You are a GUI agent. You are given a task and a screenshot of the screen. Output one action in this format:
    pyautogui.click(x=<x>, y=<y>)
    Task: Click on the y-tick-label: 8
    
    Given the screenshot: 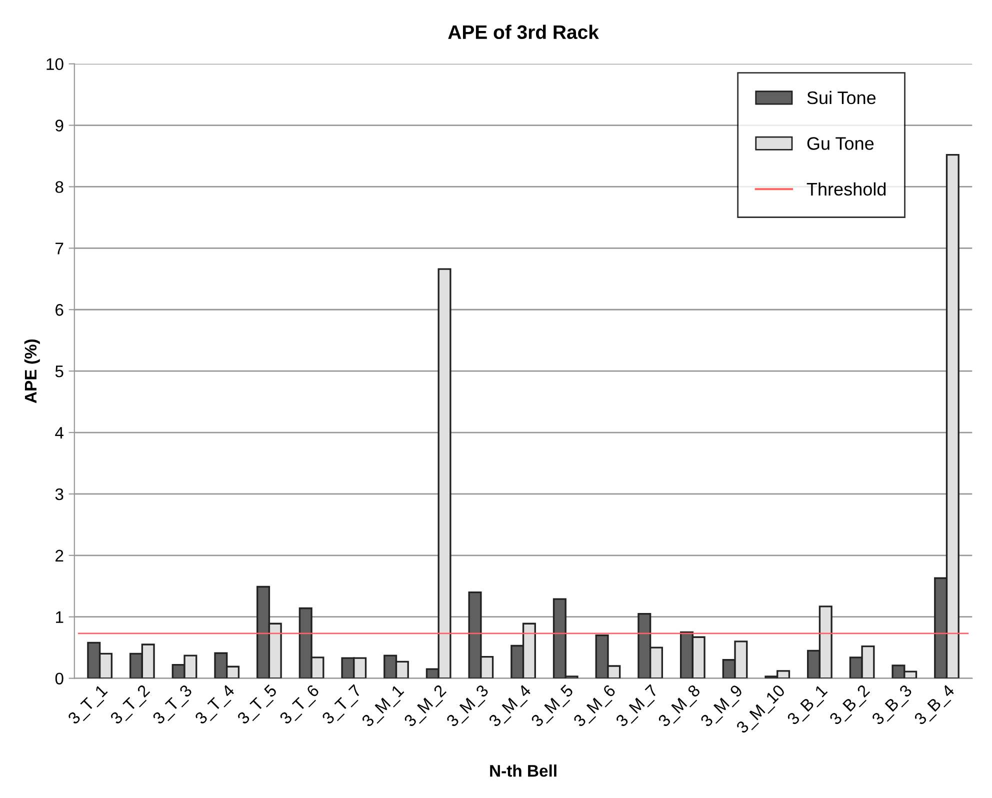 What is the action you would take?
    pyautogui.click(x=59, y=187)
    